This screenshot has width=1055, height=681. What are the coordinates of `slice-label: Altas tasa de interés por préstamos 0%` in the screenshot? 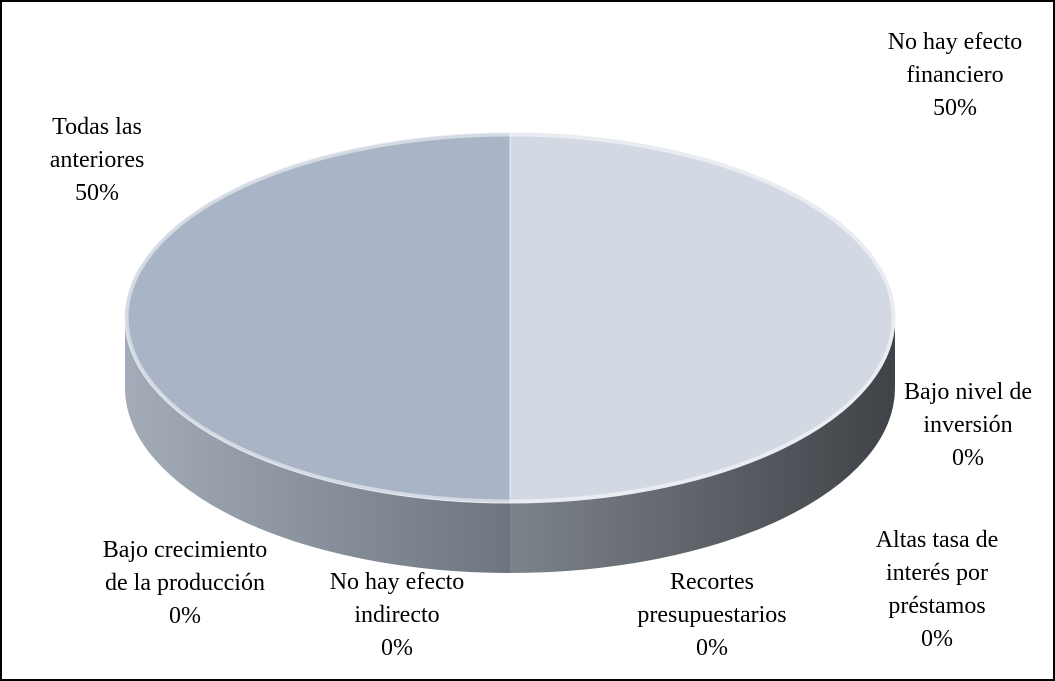 It's located at (937, 590).